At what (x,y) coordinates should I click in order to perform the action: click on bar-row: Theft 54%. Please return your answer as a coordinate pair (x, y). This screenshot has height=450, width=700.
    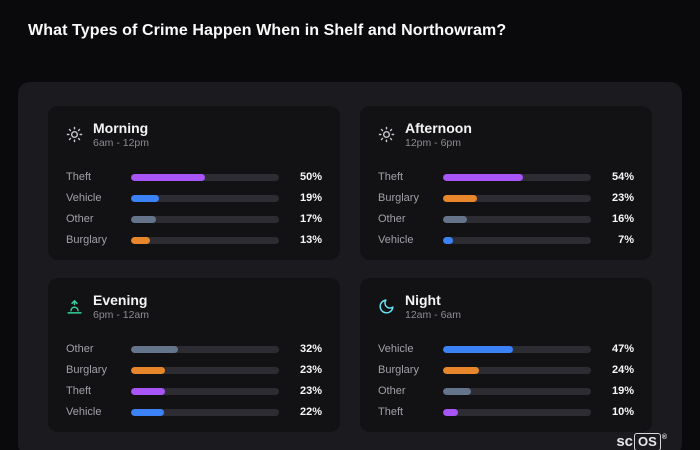
    Looking at the image, I should click on (506, 177).